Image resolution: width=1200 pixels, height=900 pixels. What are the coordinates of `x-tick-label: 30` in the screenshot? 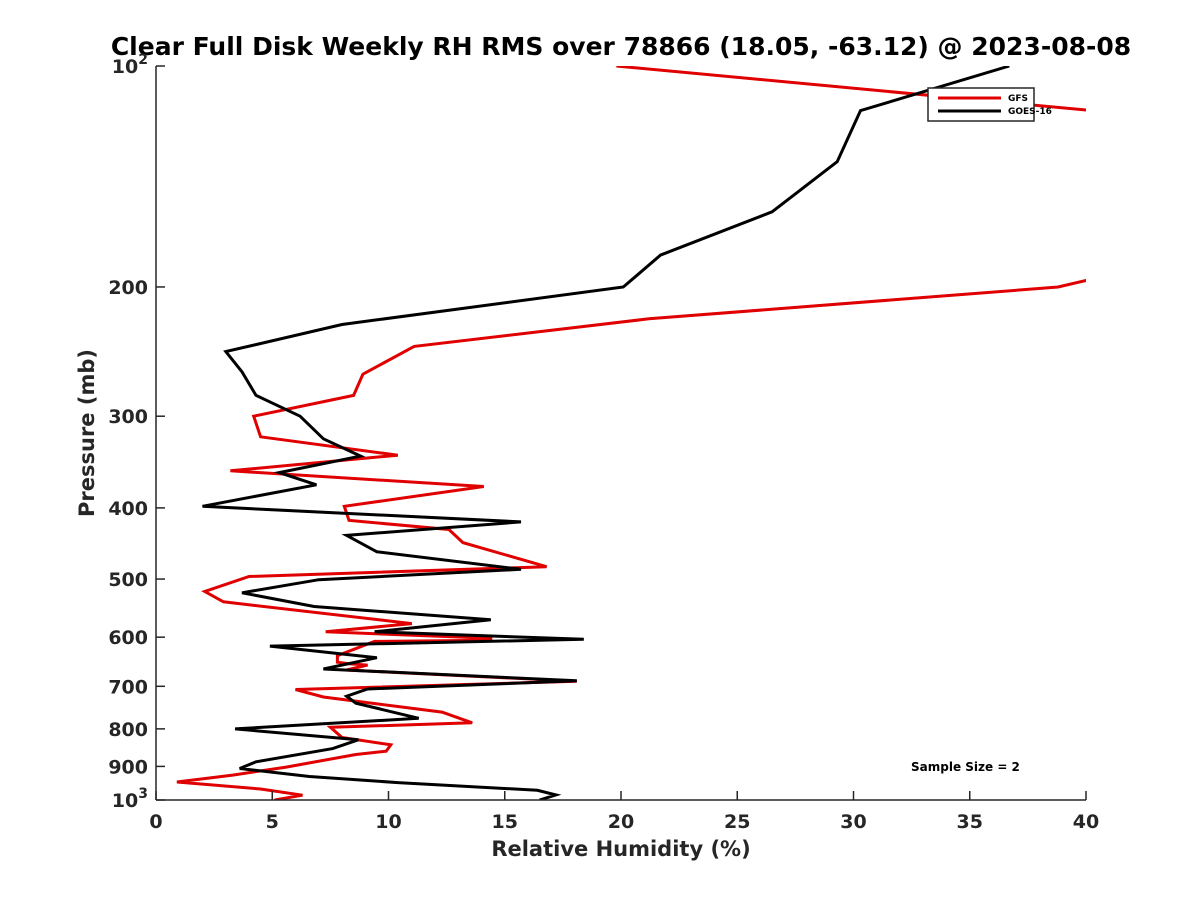 It's located at (853, 822).